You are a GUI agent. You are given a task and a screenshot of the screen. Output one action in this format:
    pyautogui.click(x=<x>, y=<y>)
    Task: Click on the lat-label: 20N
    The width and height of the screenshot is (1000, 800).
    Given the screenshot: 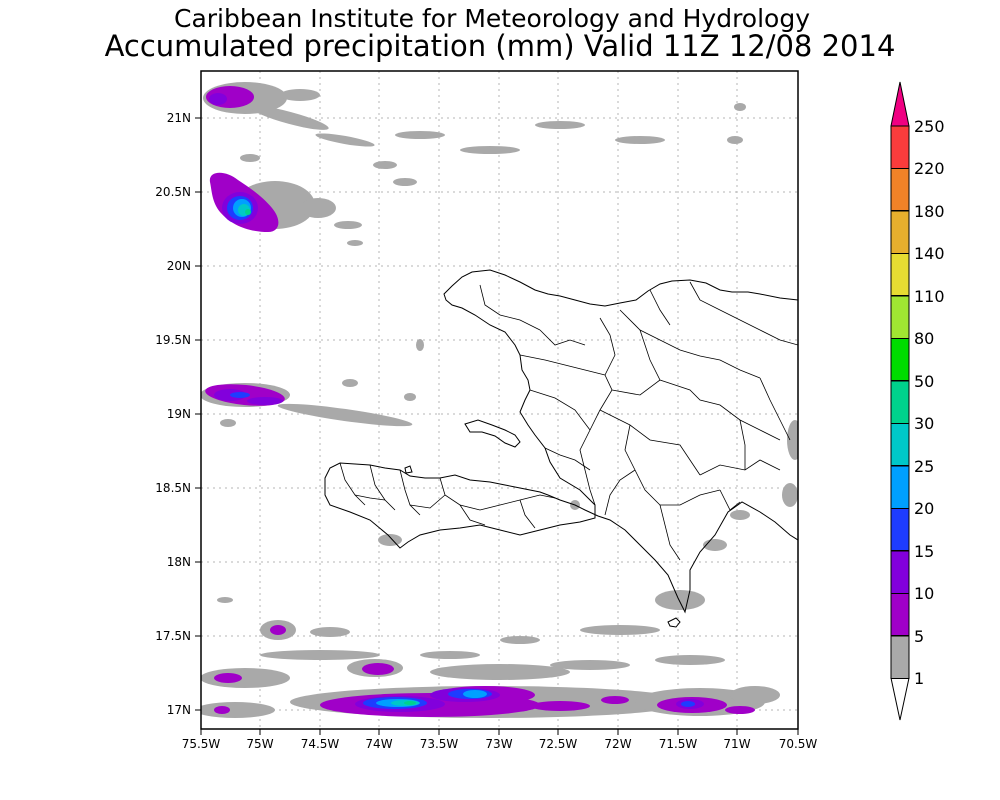 What is the action you would take?
    pyautogui.click(x=179, y=266)
    